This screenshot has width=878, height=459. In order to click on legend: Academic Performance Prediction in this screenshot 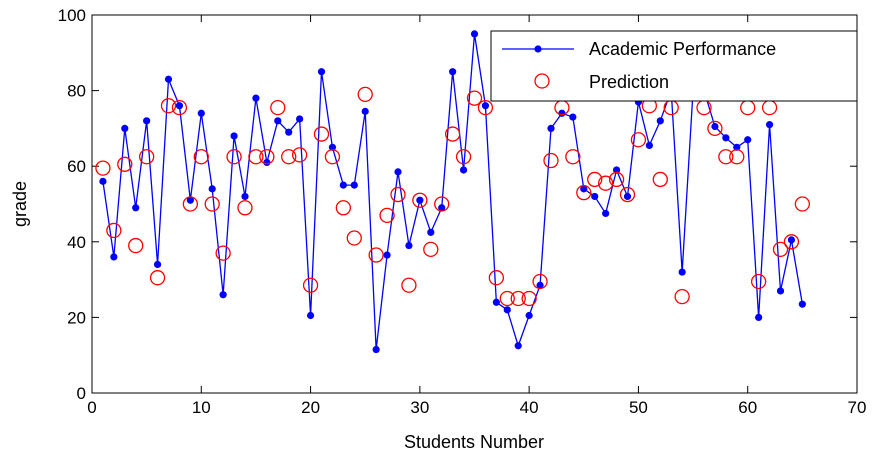, I will do `click(674, 66)`.